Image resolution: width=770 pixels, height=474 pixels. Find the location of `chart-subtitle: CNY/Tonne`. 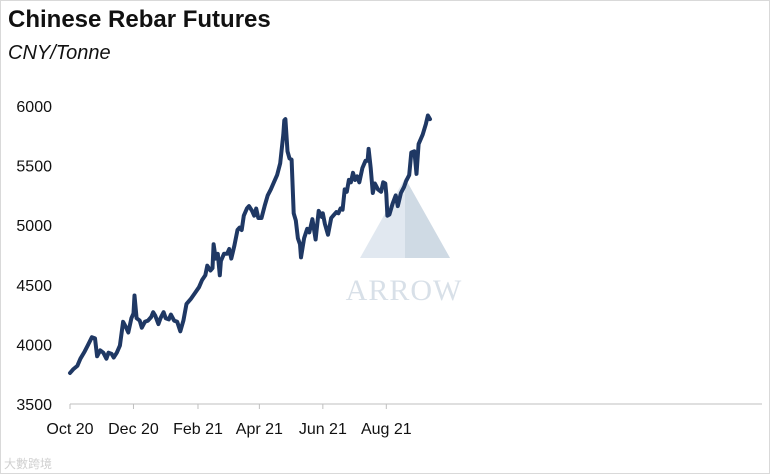

chart-subtitle: CNY/Tonne is located at coordinates (59, 53).